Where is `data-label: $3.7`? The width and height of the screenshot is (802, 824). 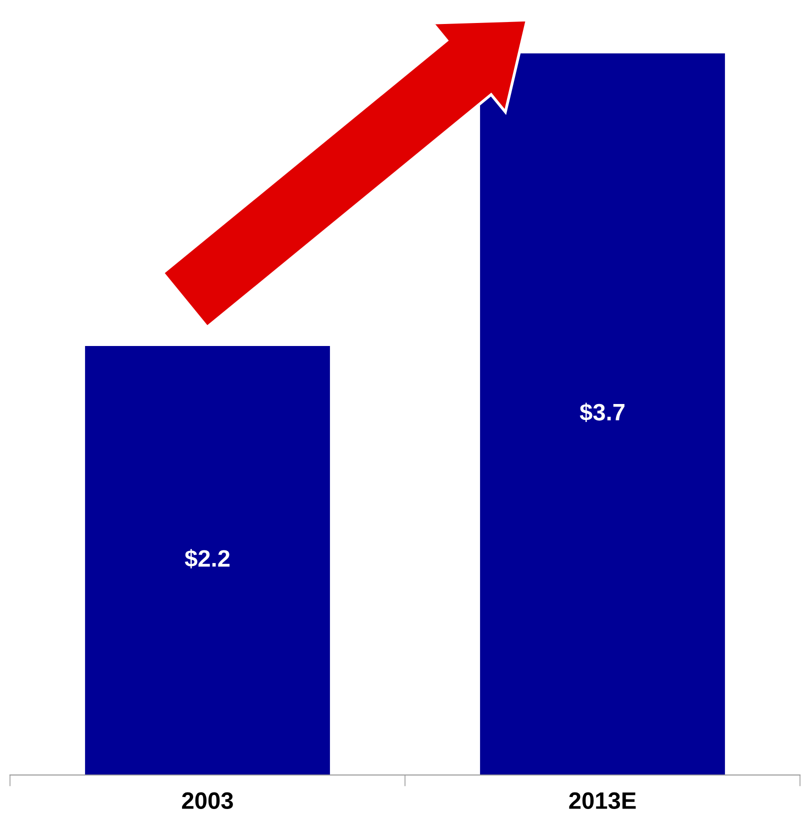
data-label: $3.7 is located at coordinates (602, 412).